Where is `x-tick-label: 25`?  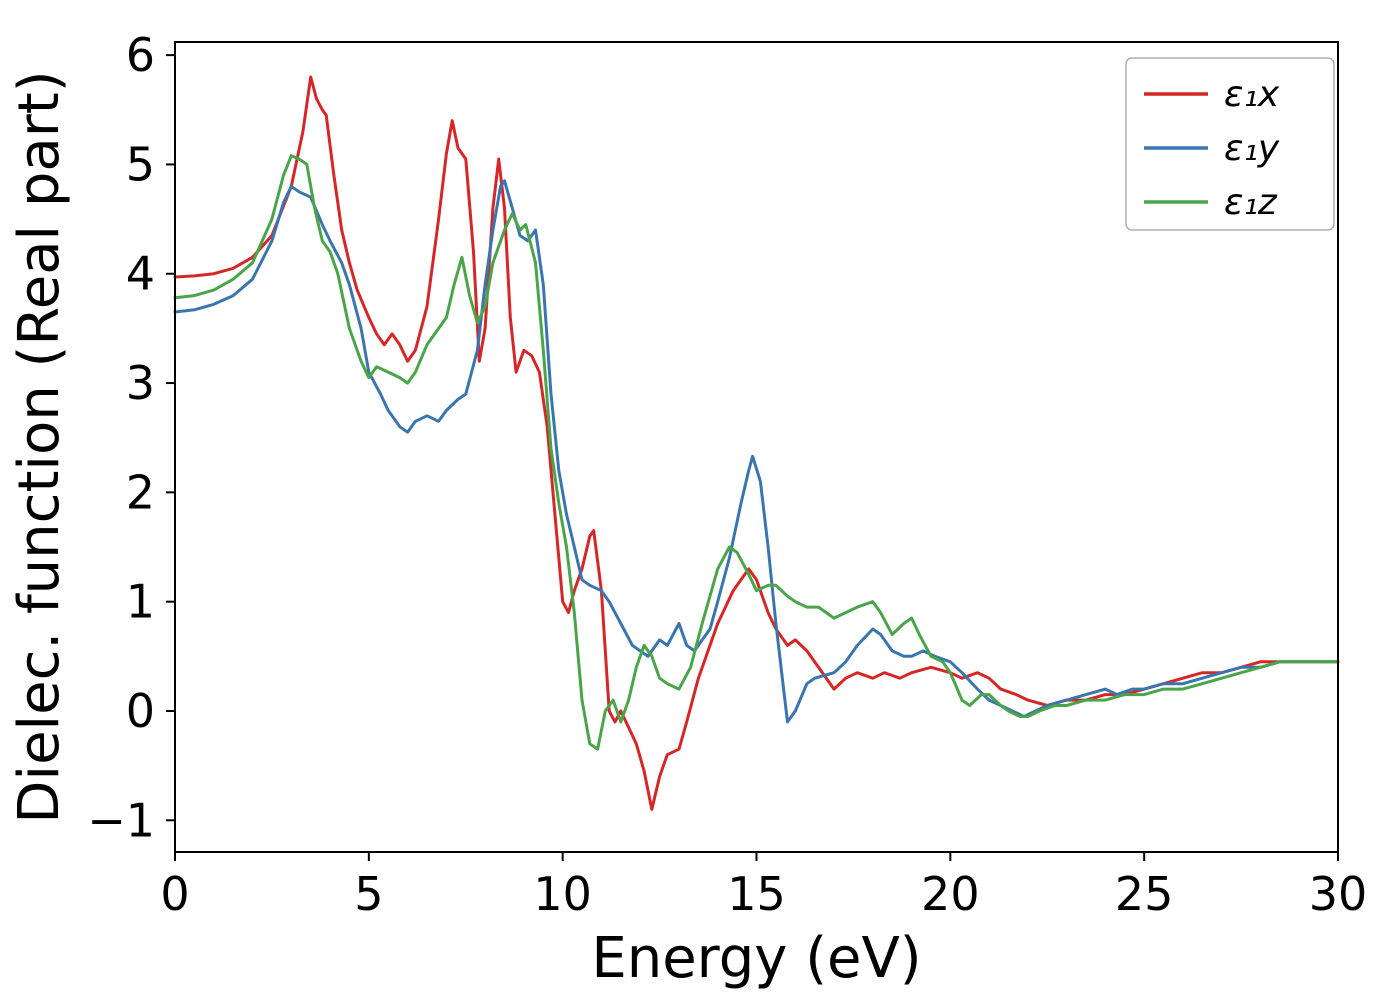
x-tick-label: 25 is located at coordinates (1144, 894).